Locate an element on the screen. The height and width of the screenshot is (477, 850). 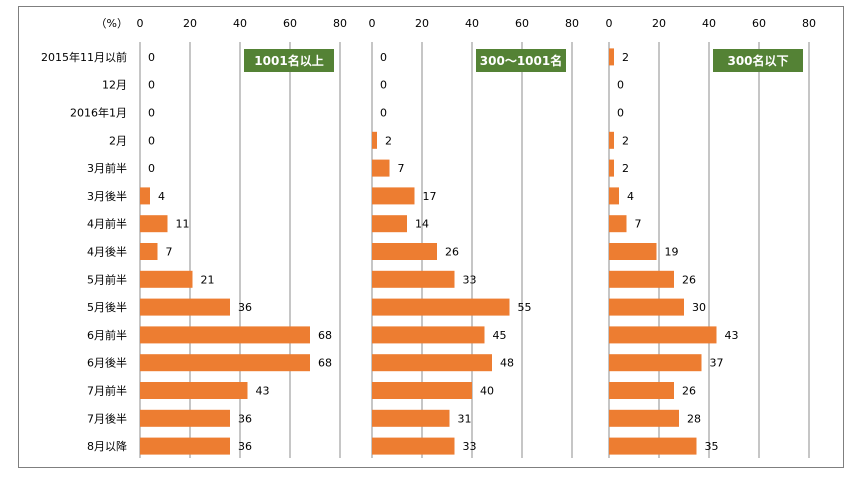
category-label: 4月後半 is located at coordinates (107, 252).